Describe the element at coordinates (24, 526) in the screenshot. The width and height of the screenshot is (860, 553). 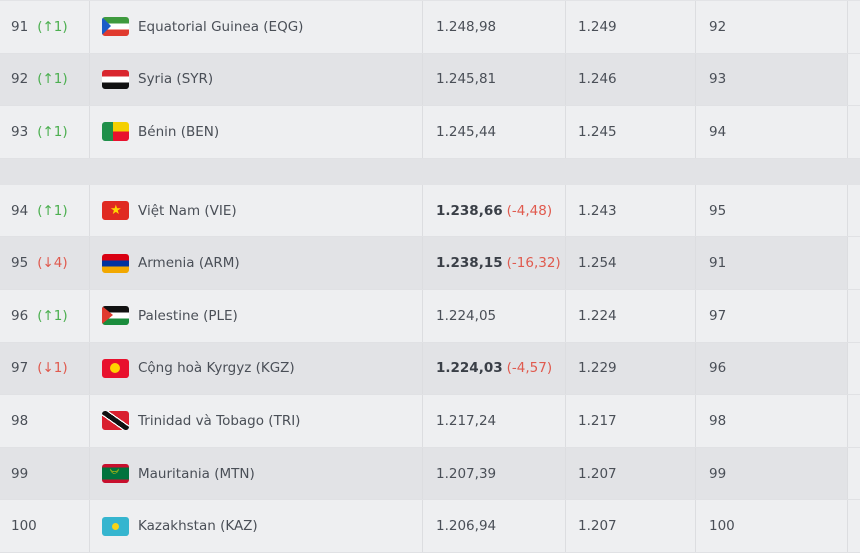
I see `rank: 100` at that location.